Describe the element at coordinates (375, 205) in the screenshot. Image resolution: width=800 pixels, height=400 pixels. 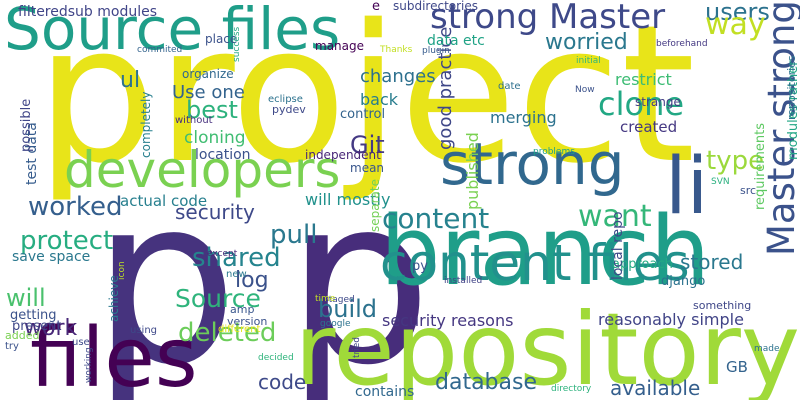
I see `word-separate: separate` at that location.